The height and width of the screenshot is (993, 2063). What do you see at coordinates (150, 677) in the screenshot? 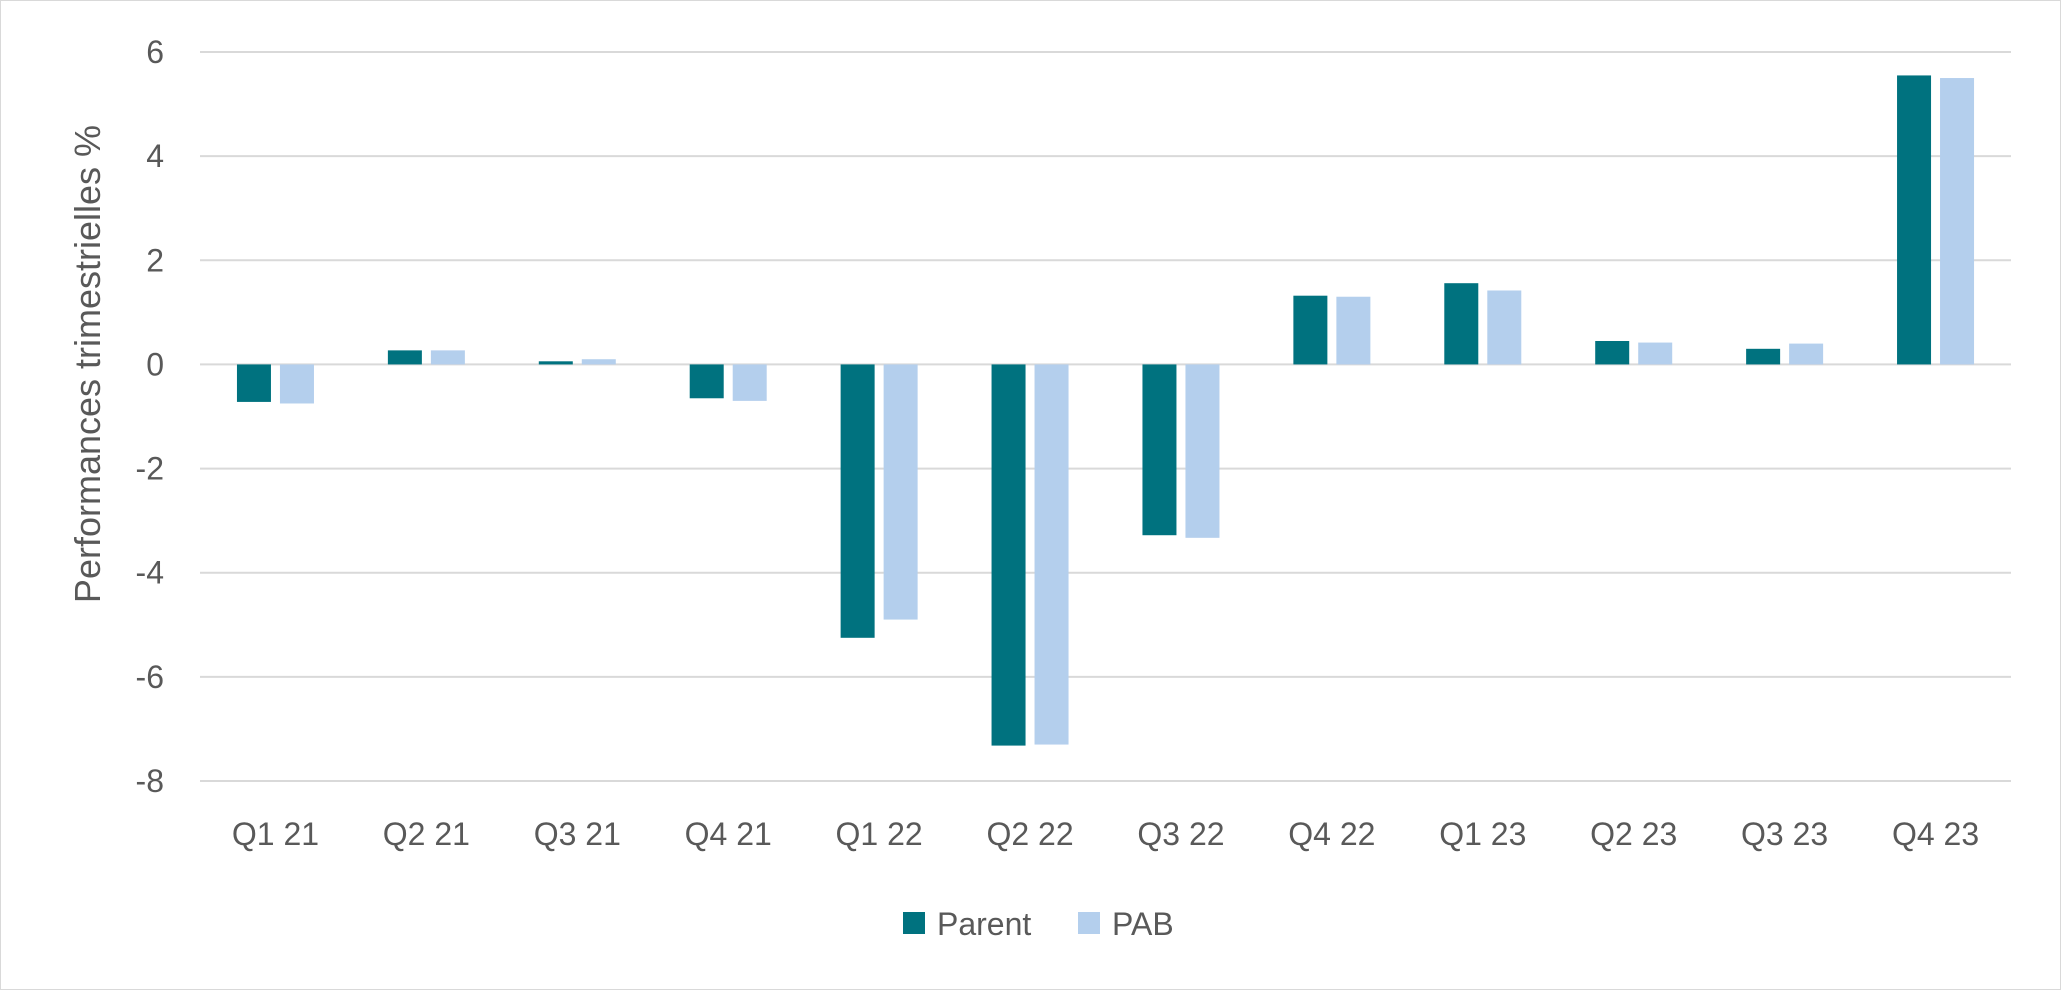
I see `y-tick-label: -6` at bounding box center [150, 677].